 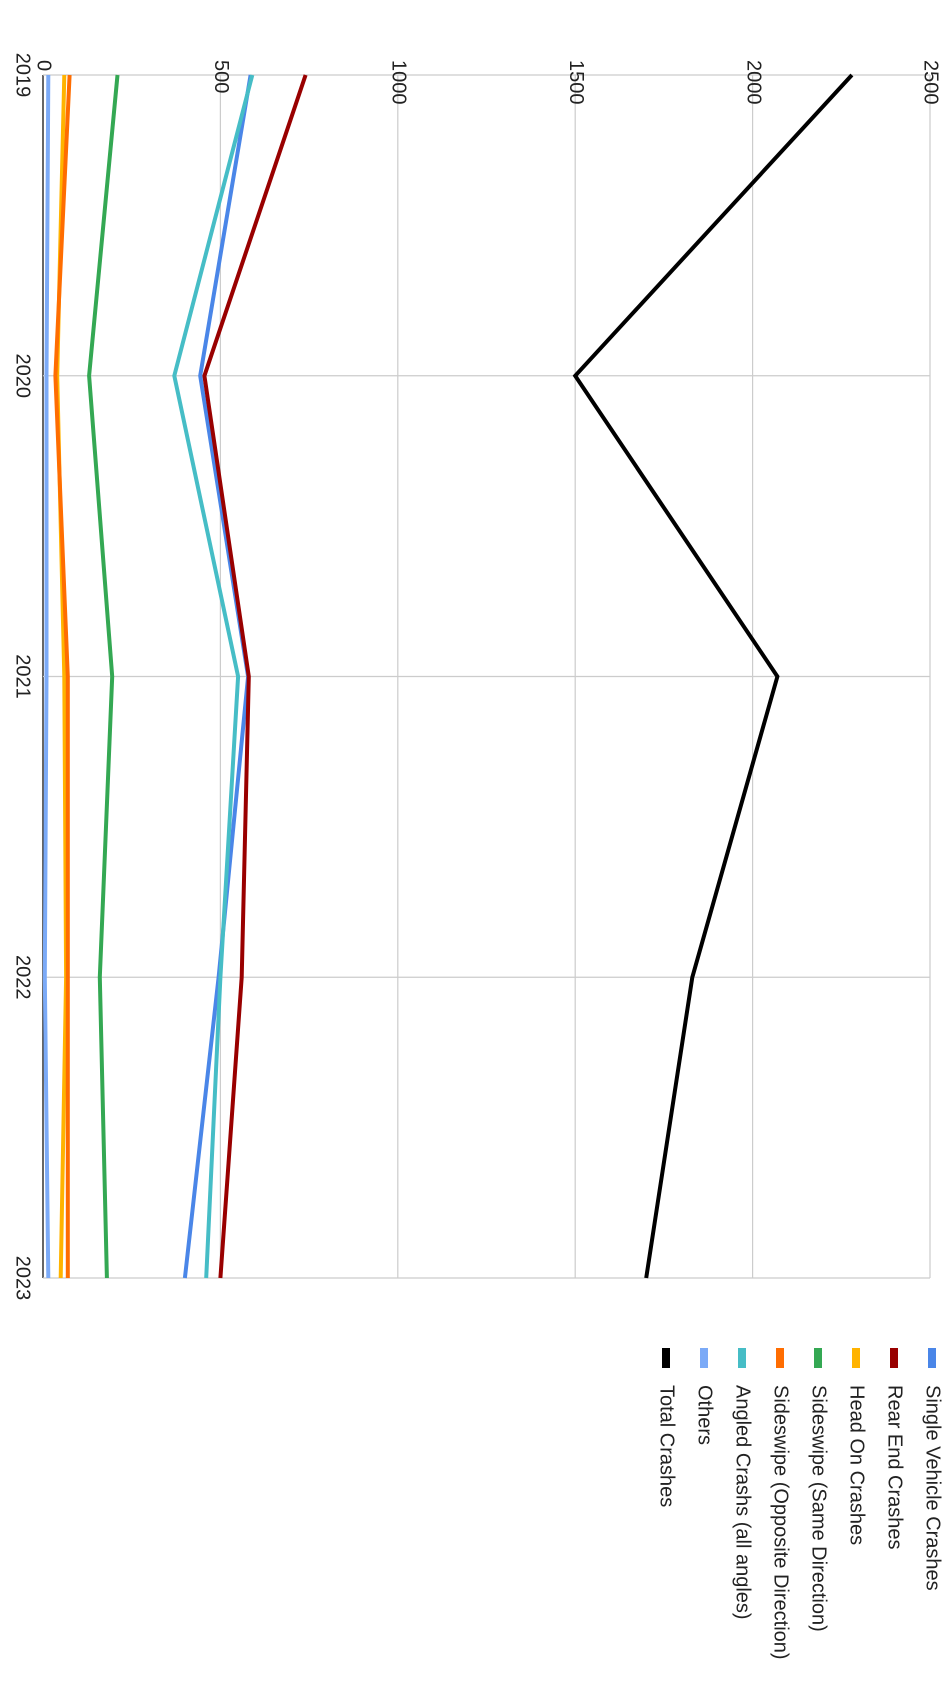 I want to click on legend-label: Single Vehicle Crashes, so click(x=933, y=1488).